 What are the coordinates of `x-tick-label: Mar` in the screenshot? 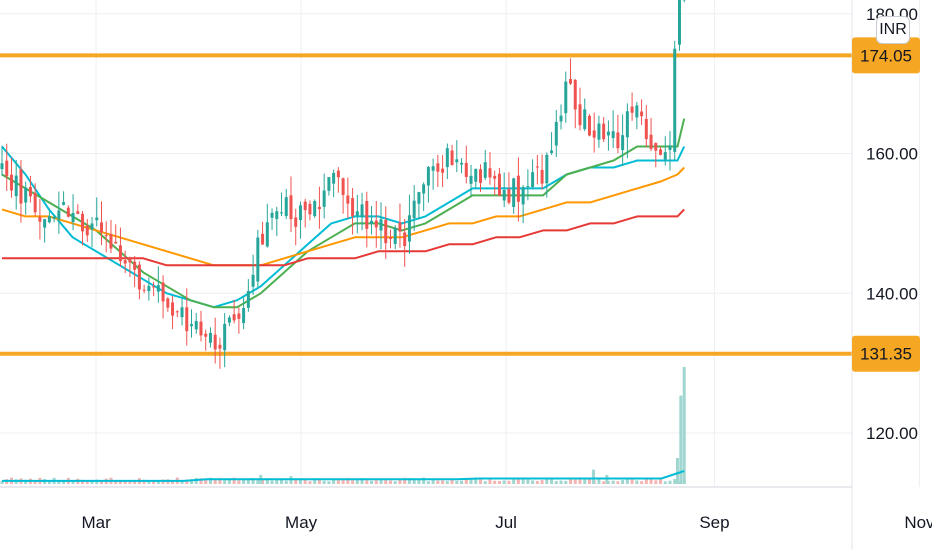 It's located at (96, 522).